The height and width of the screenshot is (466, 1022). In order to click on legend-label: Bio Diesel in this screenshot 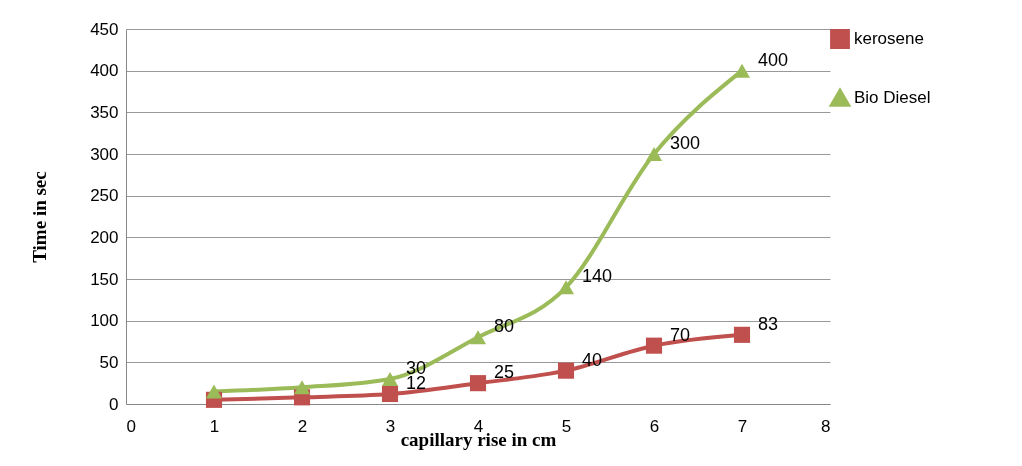, I will do `click(892, 97)`.